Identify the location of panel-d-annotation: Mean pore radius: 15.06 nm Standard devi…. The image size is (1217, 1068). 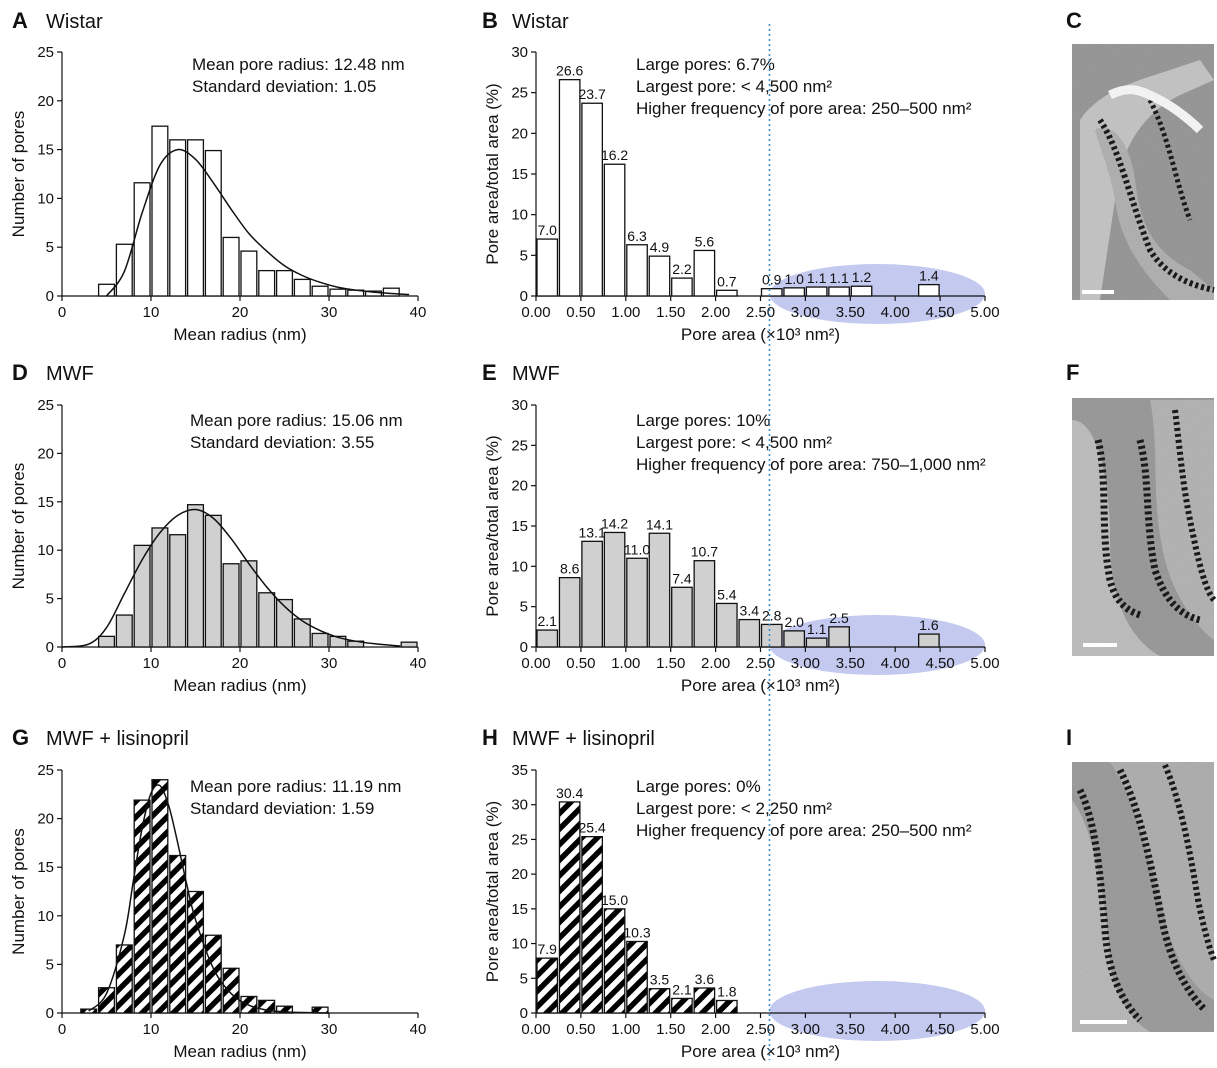
(296, 431).